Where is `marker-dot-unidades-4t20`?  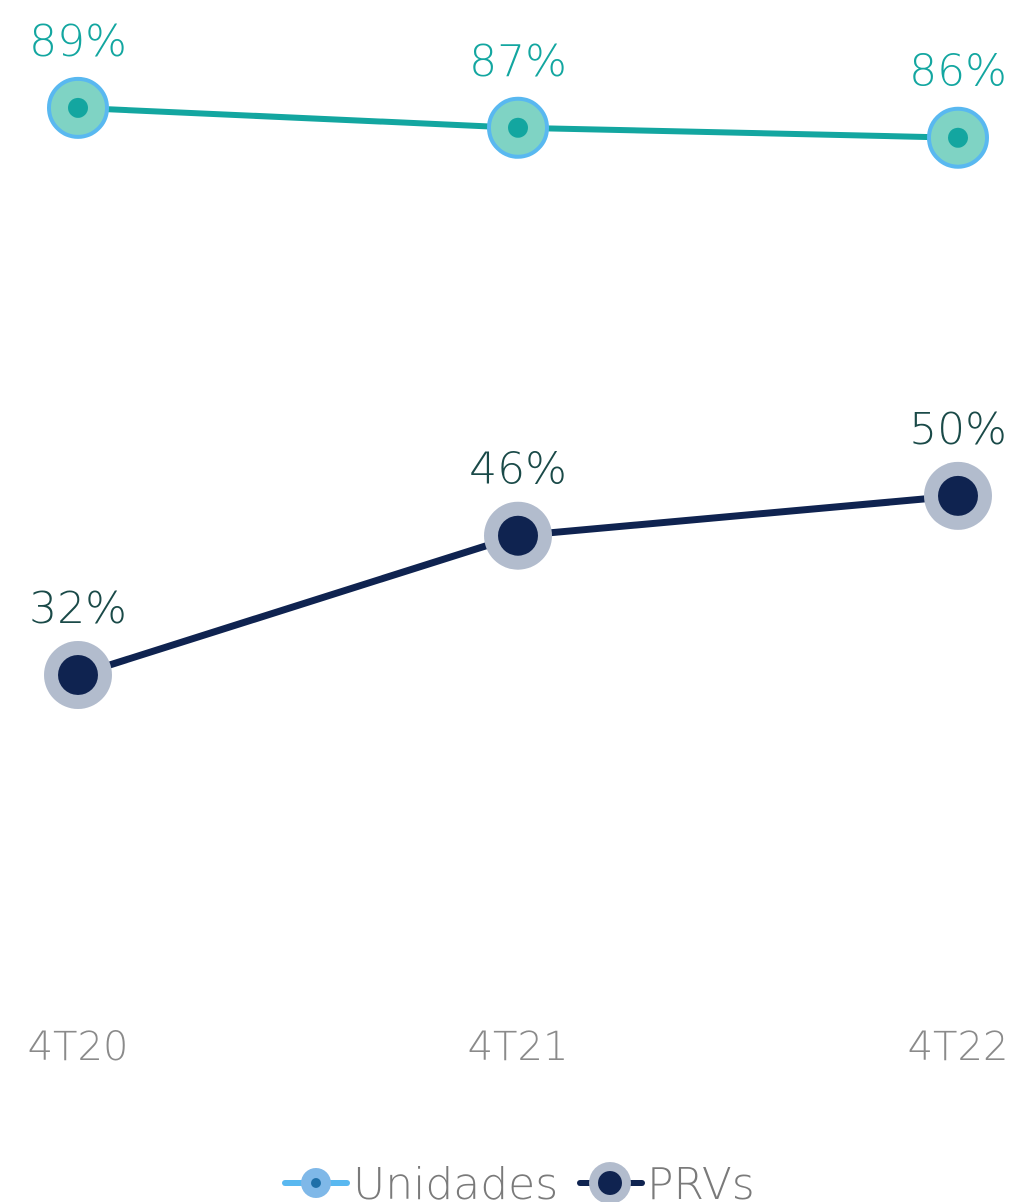 marker-dot-unidades-4t20 is located at coordinates (78, 107).